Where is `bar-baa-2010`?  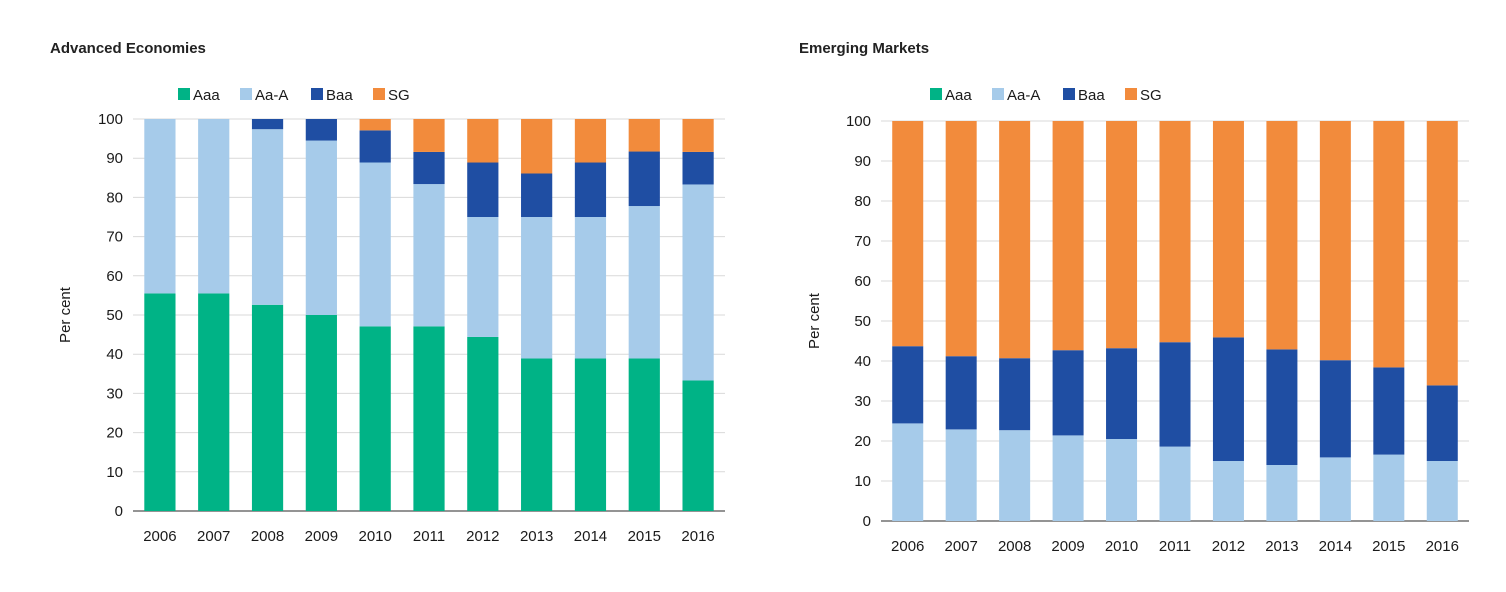
bar-baa-2010 is located at coordinates (1122, 393).